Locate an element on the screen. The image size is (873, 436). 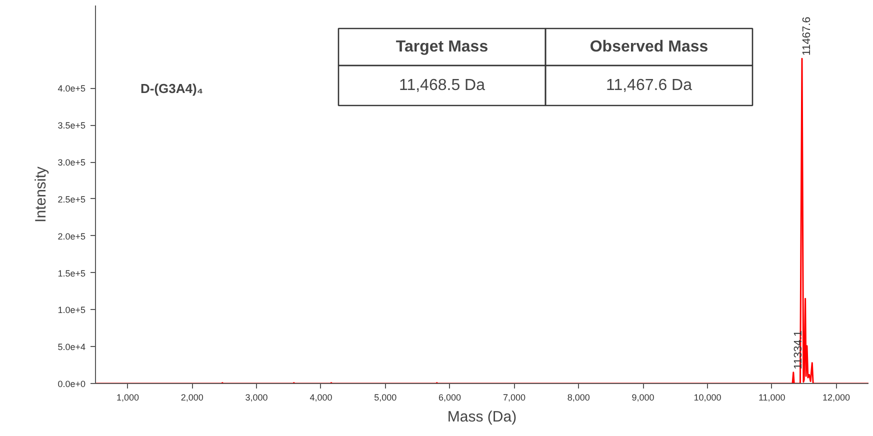
x-tick-label: 7,000 is located at coordinates (514, 397).